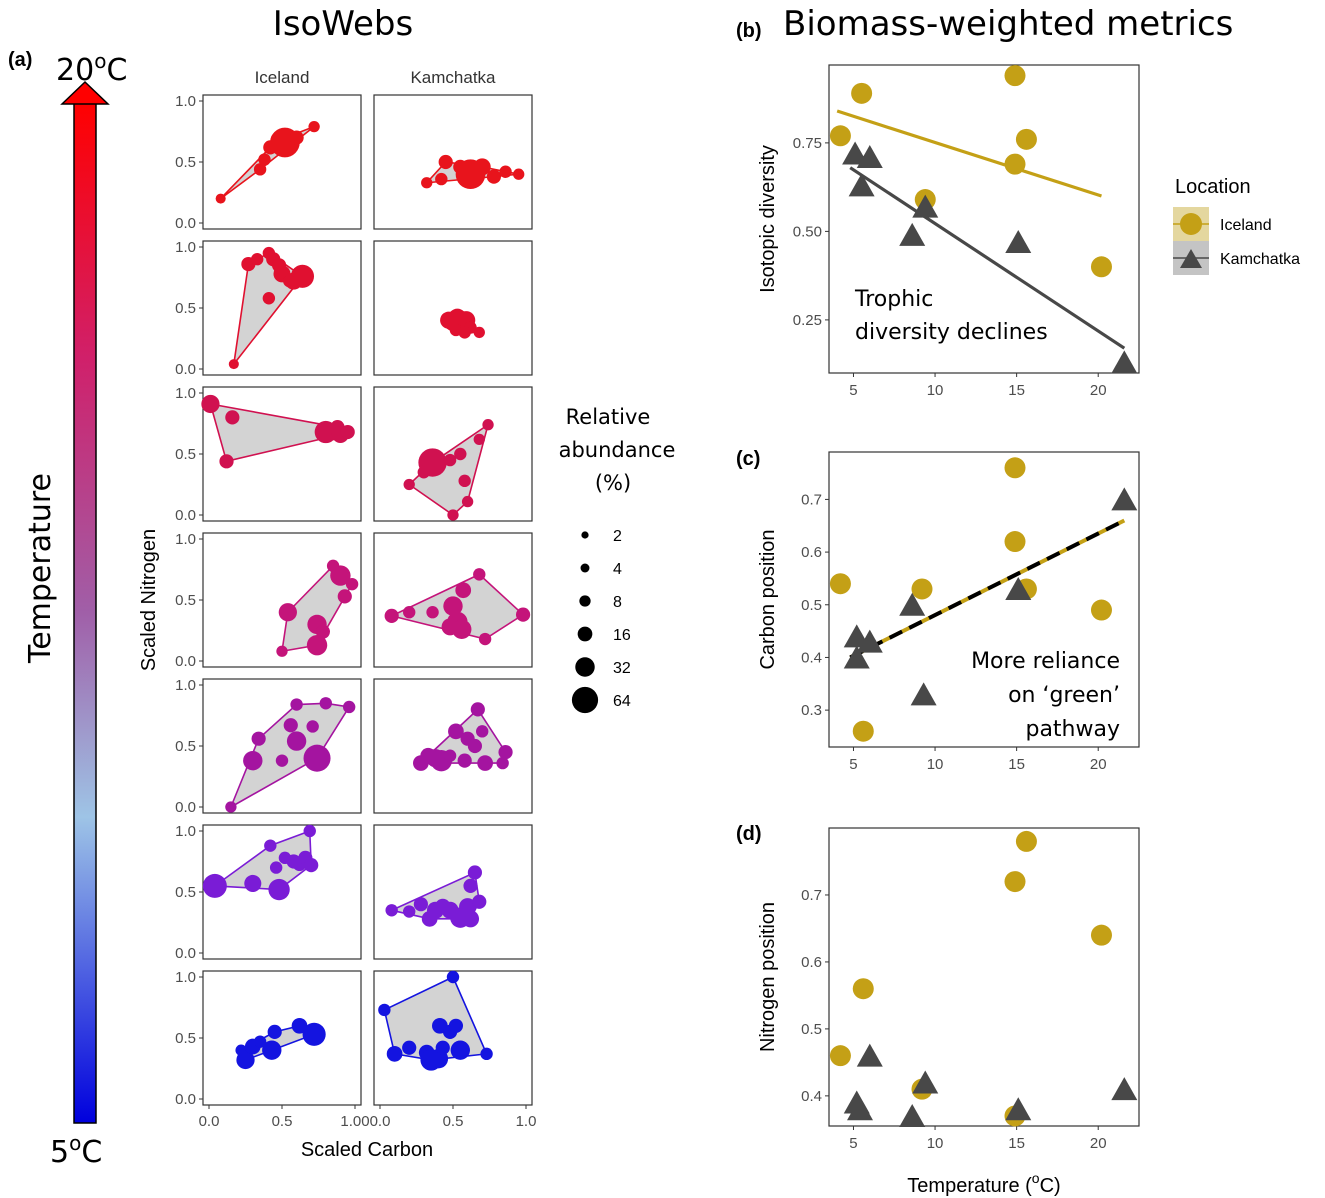 This screenshot has height=1198, width=1325. What do you see at coordinates (76, 1150) in the screenshot?
I see `temp-low-label: 5oC` at bounding box center [76, 1150].